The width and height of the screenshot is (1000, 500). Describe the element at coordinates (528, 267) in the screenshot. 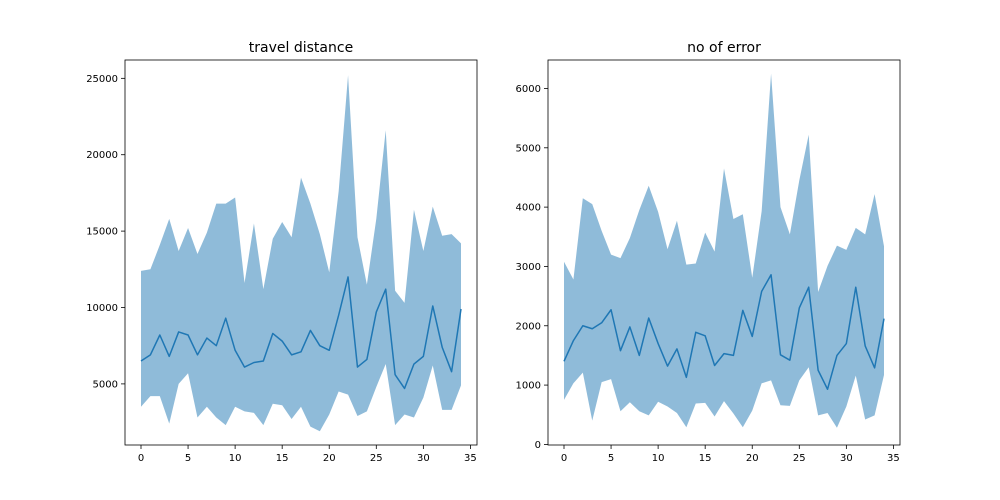

I see `y-tick-label: 3000` at that location.